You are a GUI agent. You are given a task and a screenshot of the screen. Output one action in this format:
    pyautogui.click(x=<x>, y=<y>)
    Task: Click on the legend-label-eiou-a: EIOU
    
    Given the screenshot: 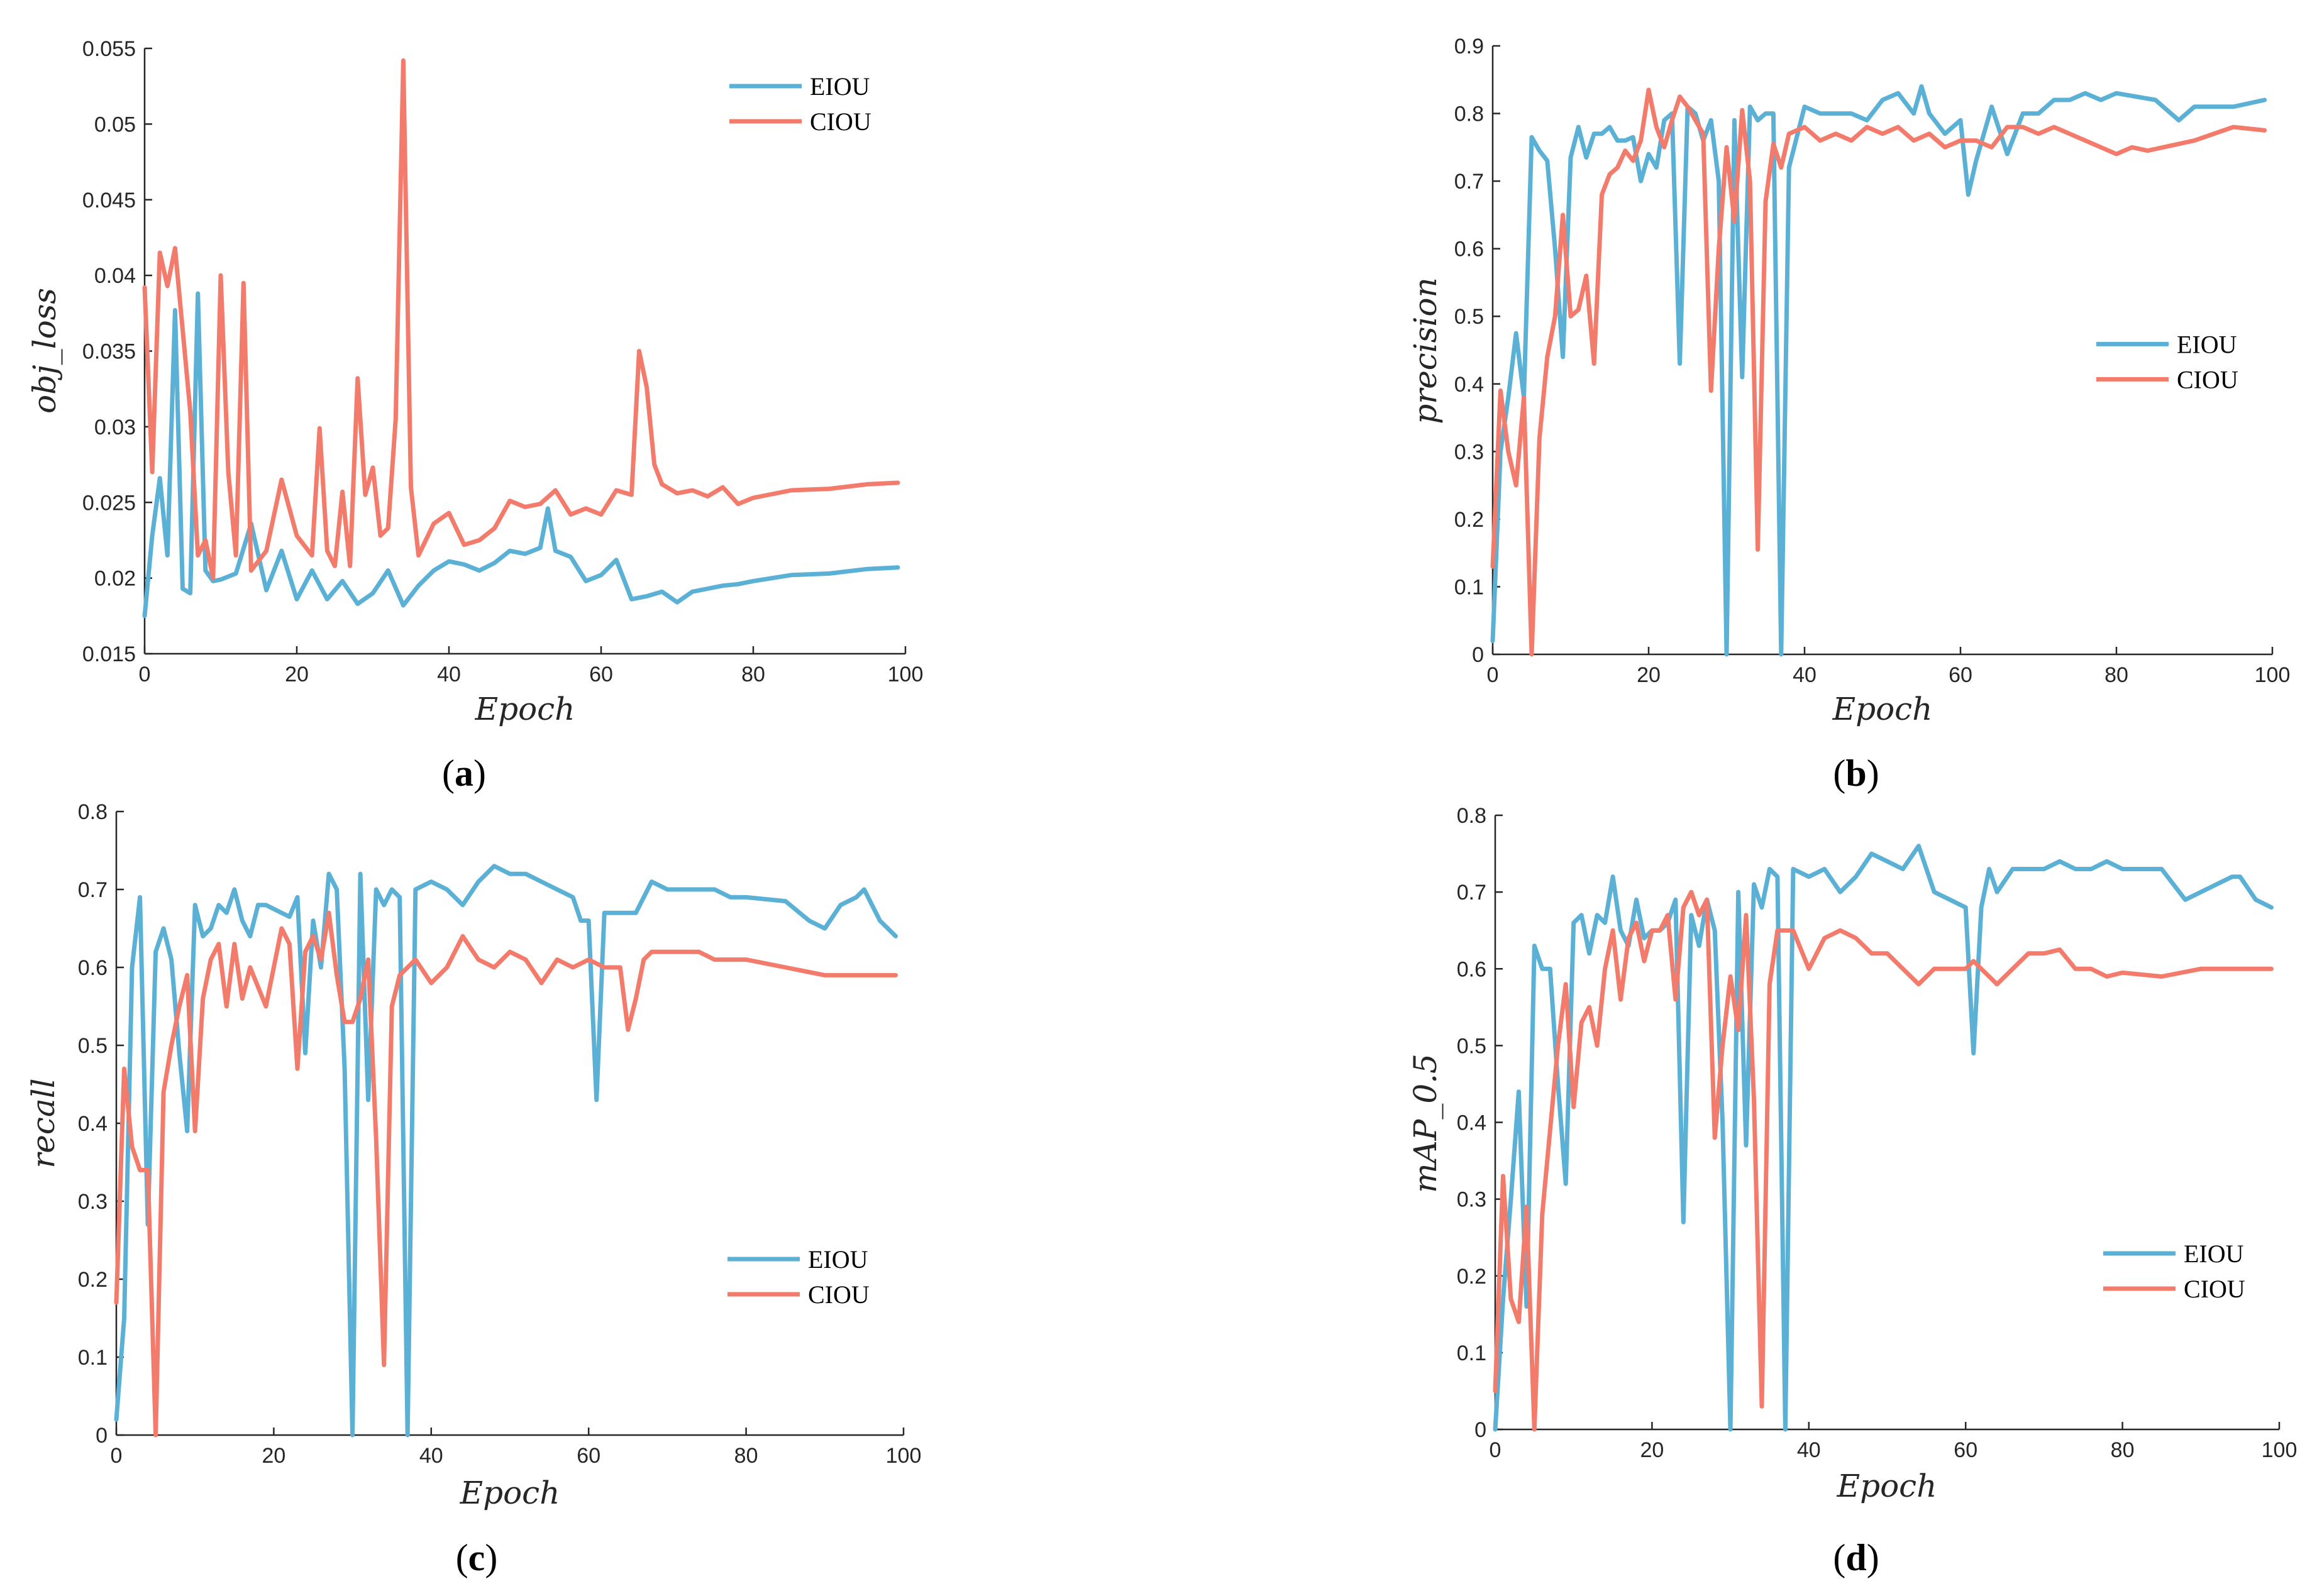 What is the action you would take?
    pyautogui.click(x=840, y=86)
    